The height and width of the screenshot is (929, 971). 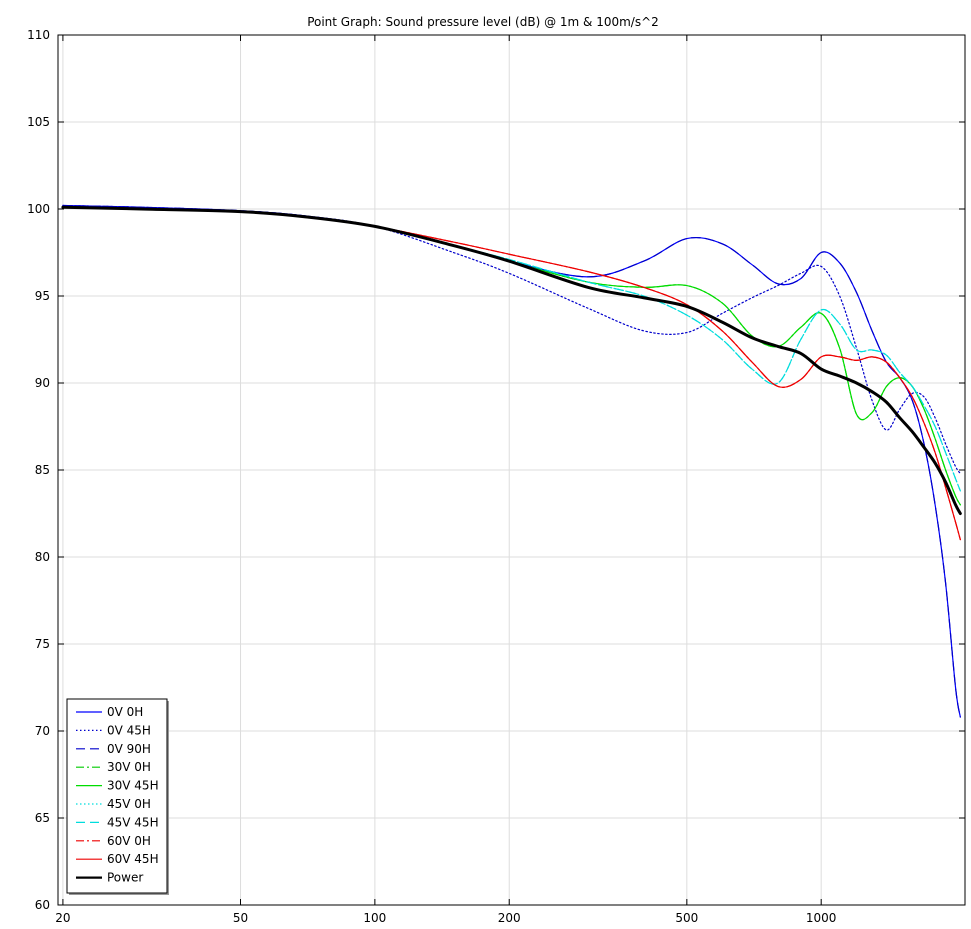 I want to click on x-tick-label: 50, so click(x=240, y=918).